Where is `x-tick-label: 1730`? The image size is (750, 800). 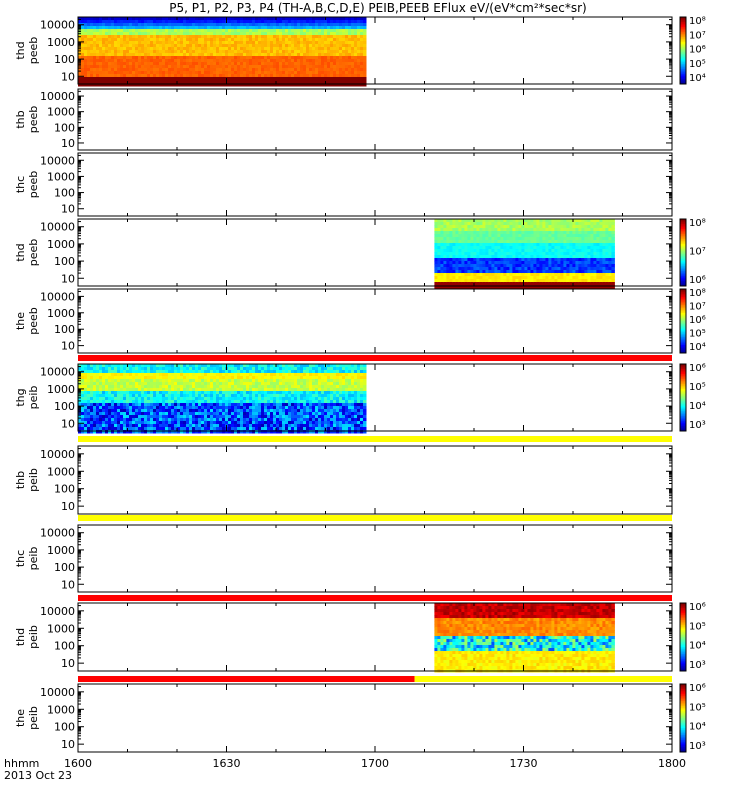
x-tick-label: 1730 is located at coordinates (524, 763).